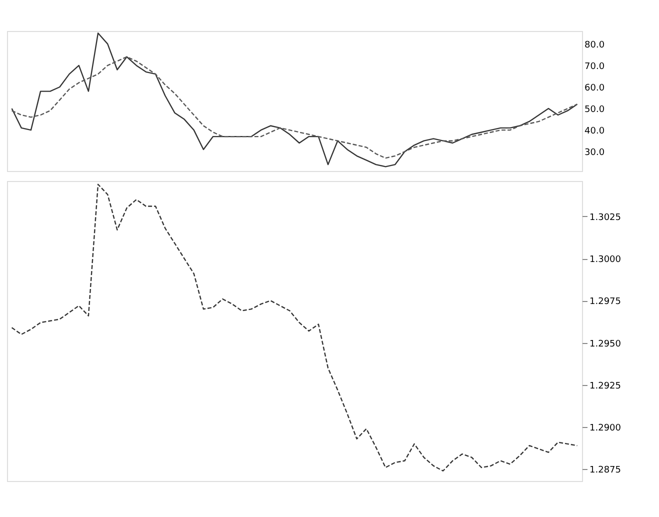 Image resolution: width=659 pixels, height=517 pixels. I want to click on y-tick-label: 70.0, so click(594, 67).